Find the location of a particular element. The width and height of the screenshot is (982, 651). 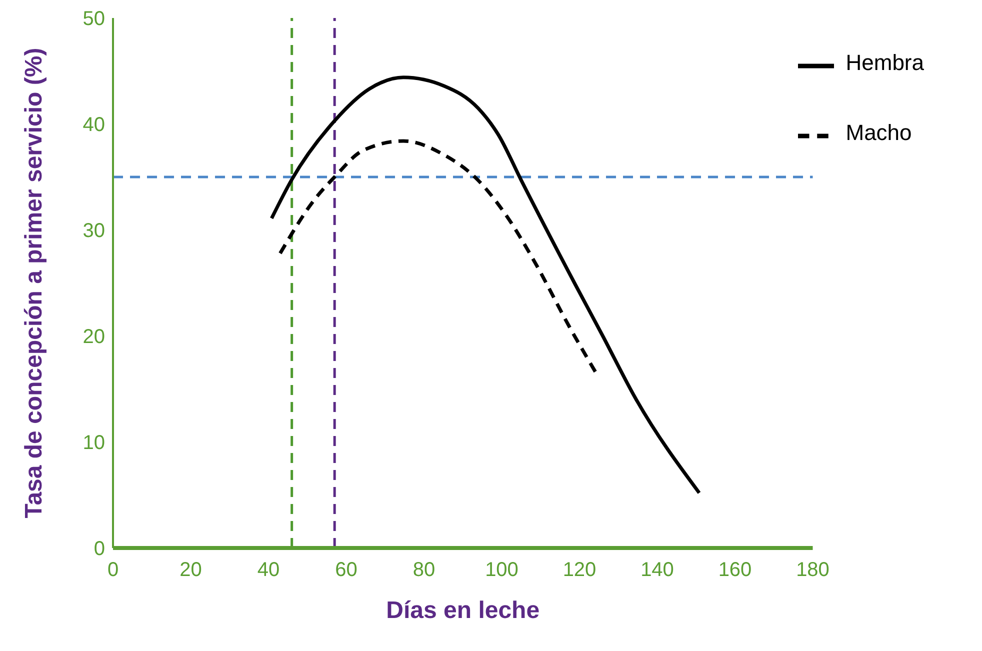

x-tick-label: 100 is located at coordinates (501, 570).